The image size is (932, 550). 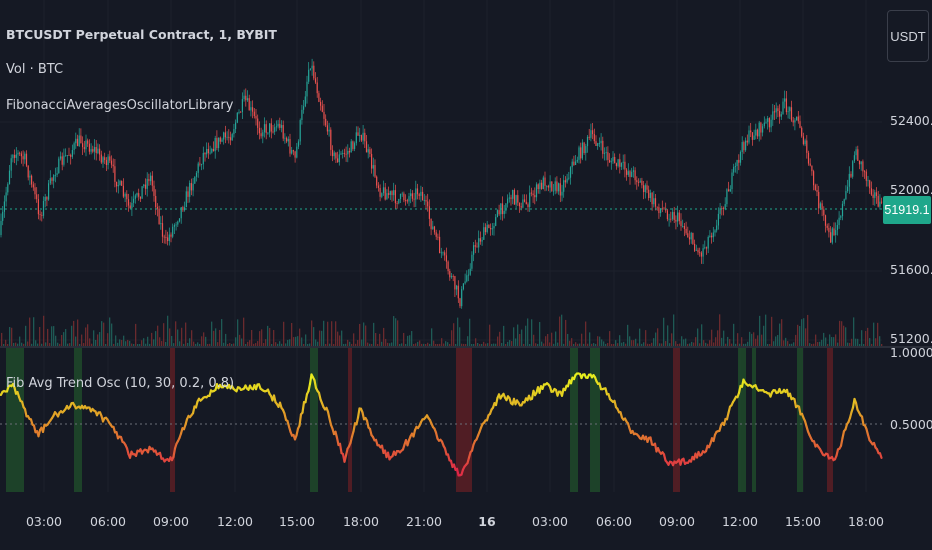 What do you see at coordinates (911, 189) in the screenshot?
I see `price-label: 52000.0` at bounding box center [911, 189].